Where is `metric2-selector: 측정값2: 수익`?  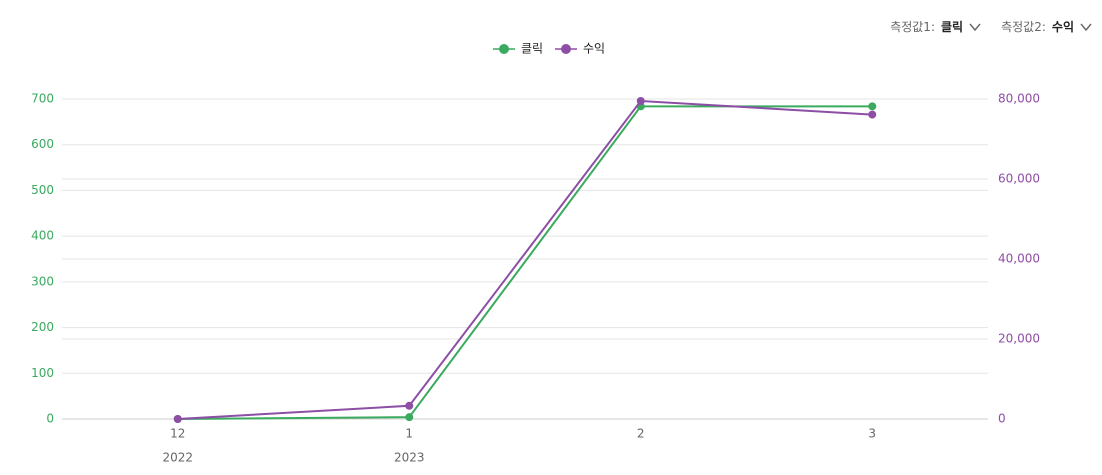
metric2-selector: 측정값2: 수익 is located at coordinates (1046, 26).